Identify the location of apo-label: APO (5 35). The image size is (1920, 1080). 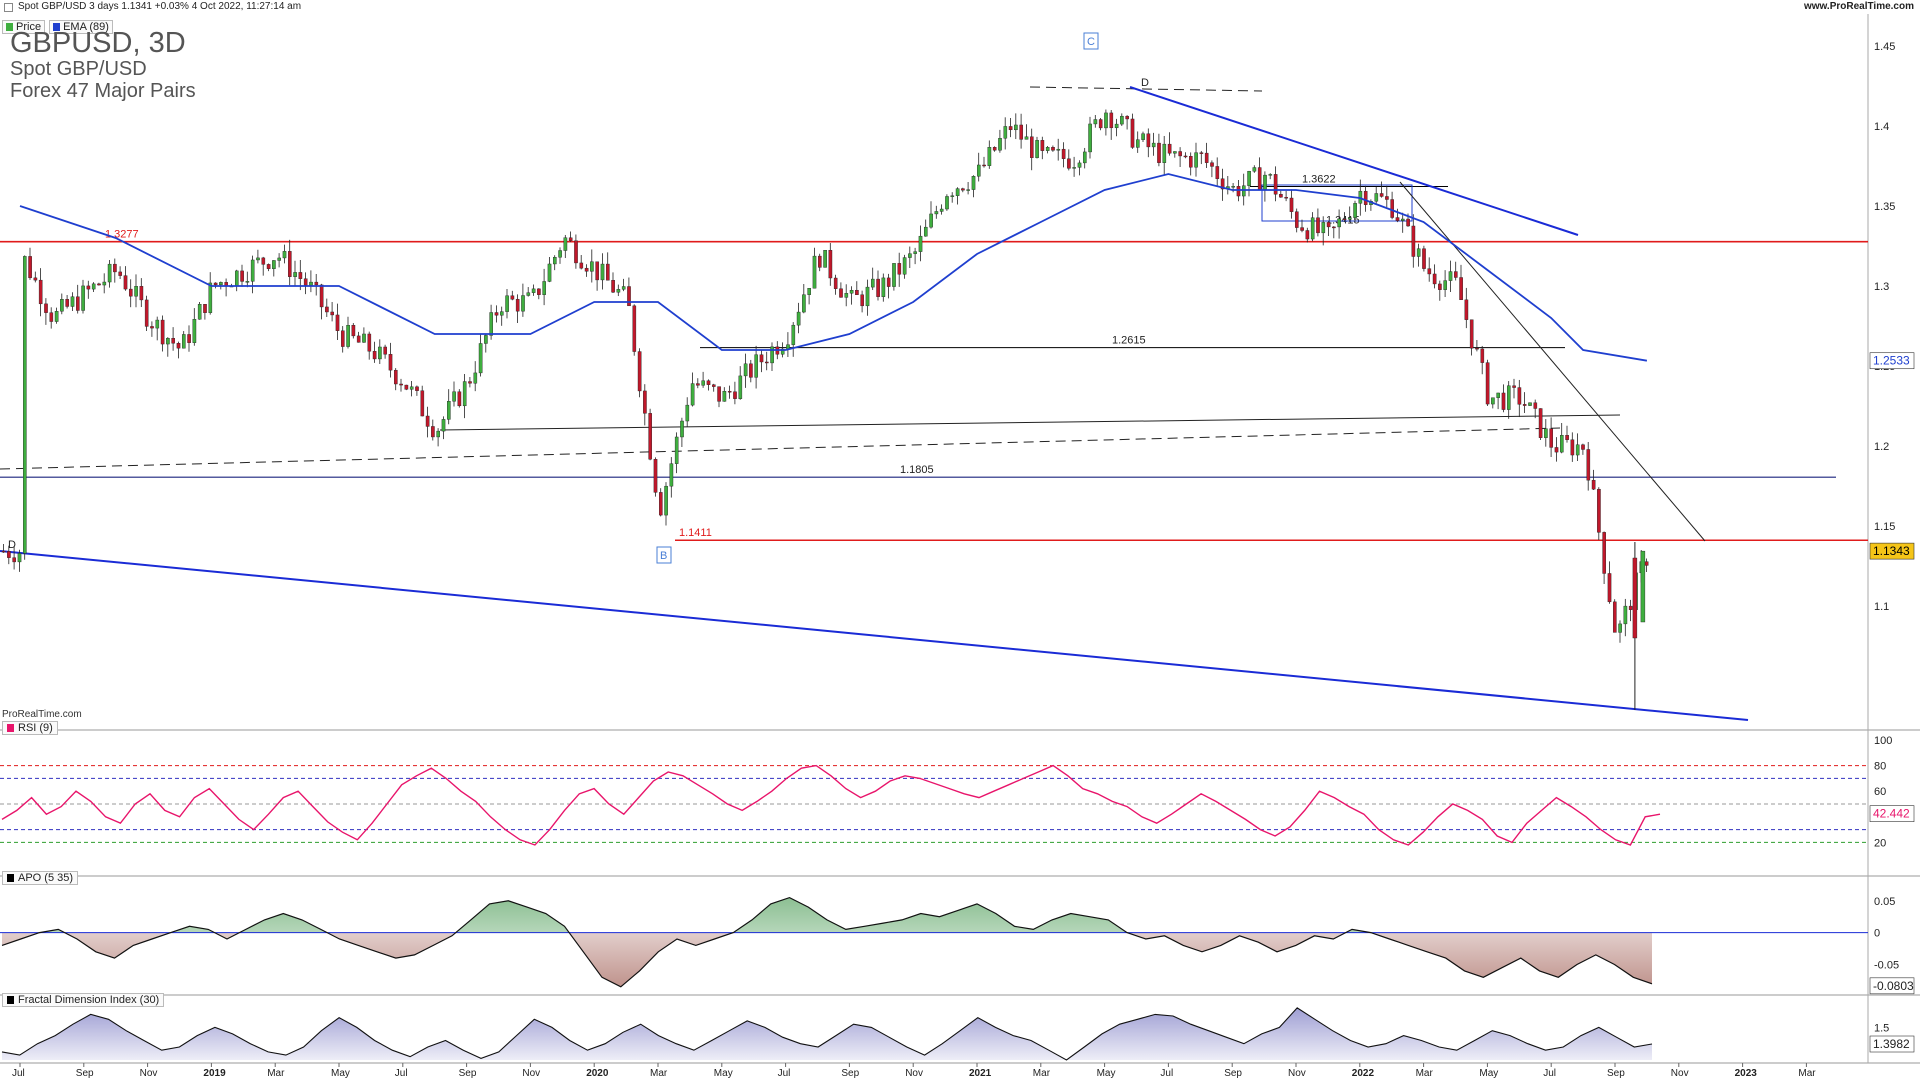
(46, 878).